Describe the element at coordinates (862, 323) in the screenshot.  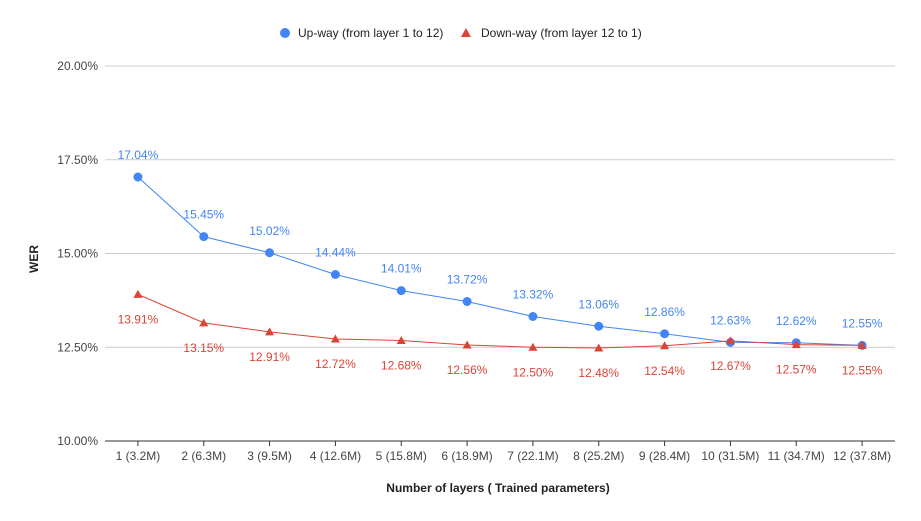
I see `data-label-up-way: 12.55%` at that location.